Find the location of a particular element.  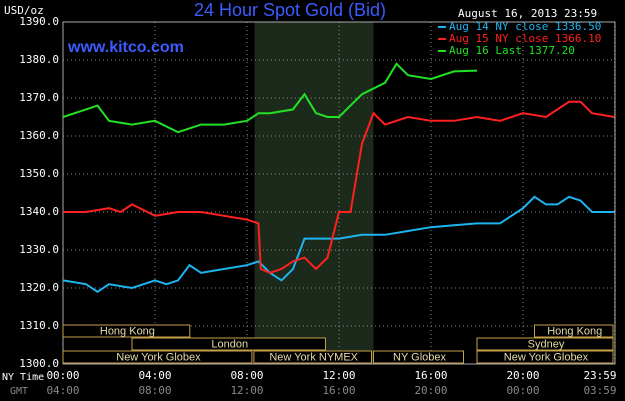

y-tick-label: 1380.0 is located at coordinates (39, 59).